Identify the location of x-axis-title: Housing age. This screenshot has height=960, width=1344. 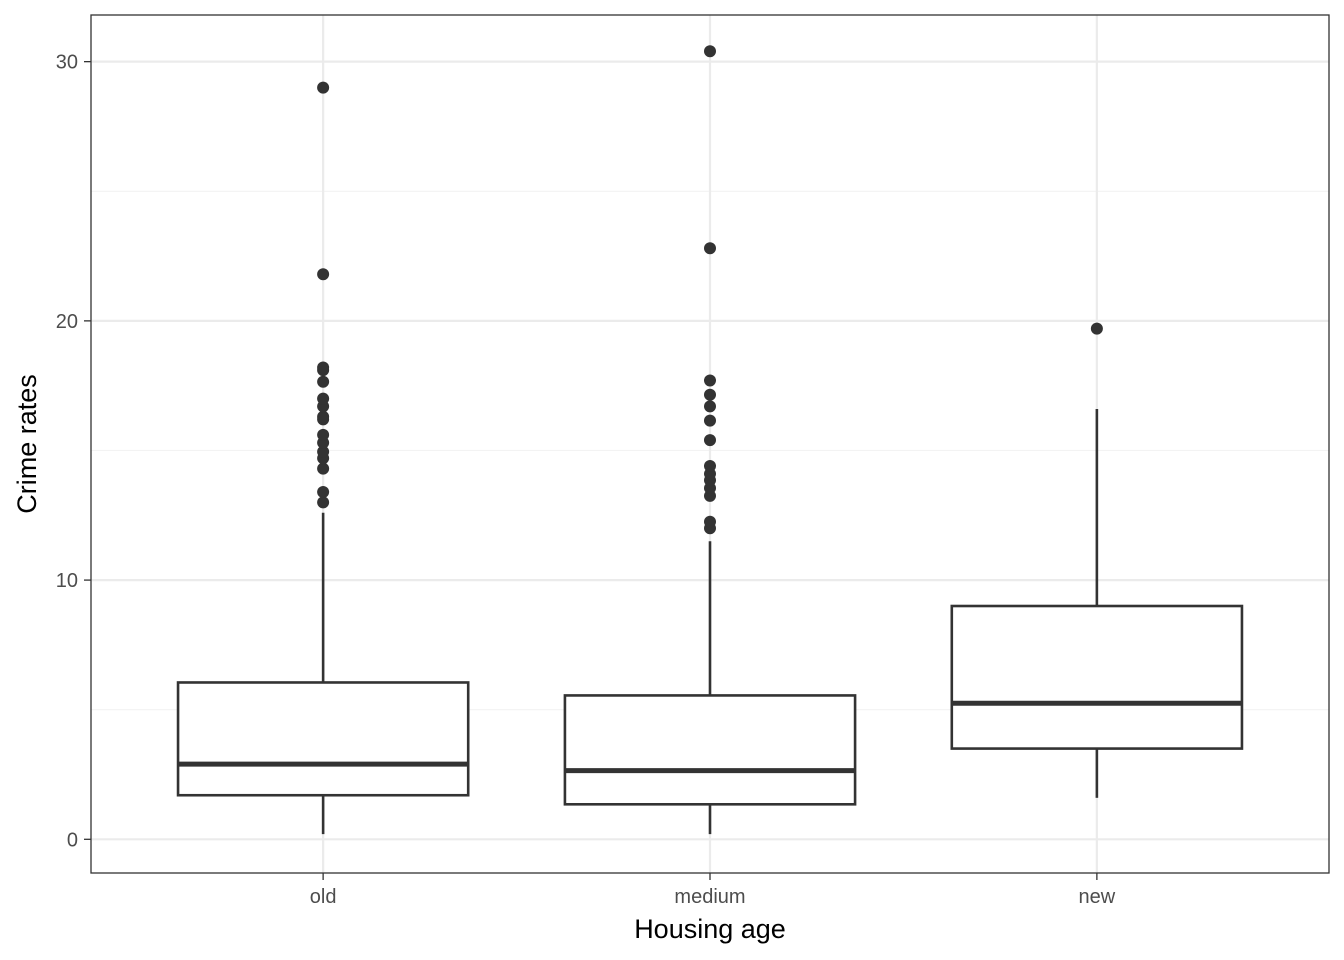
(710, 929).